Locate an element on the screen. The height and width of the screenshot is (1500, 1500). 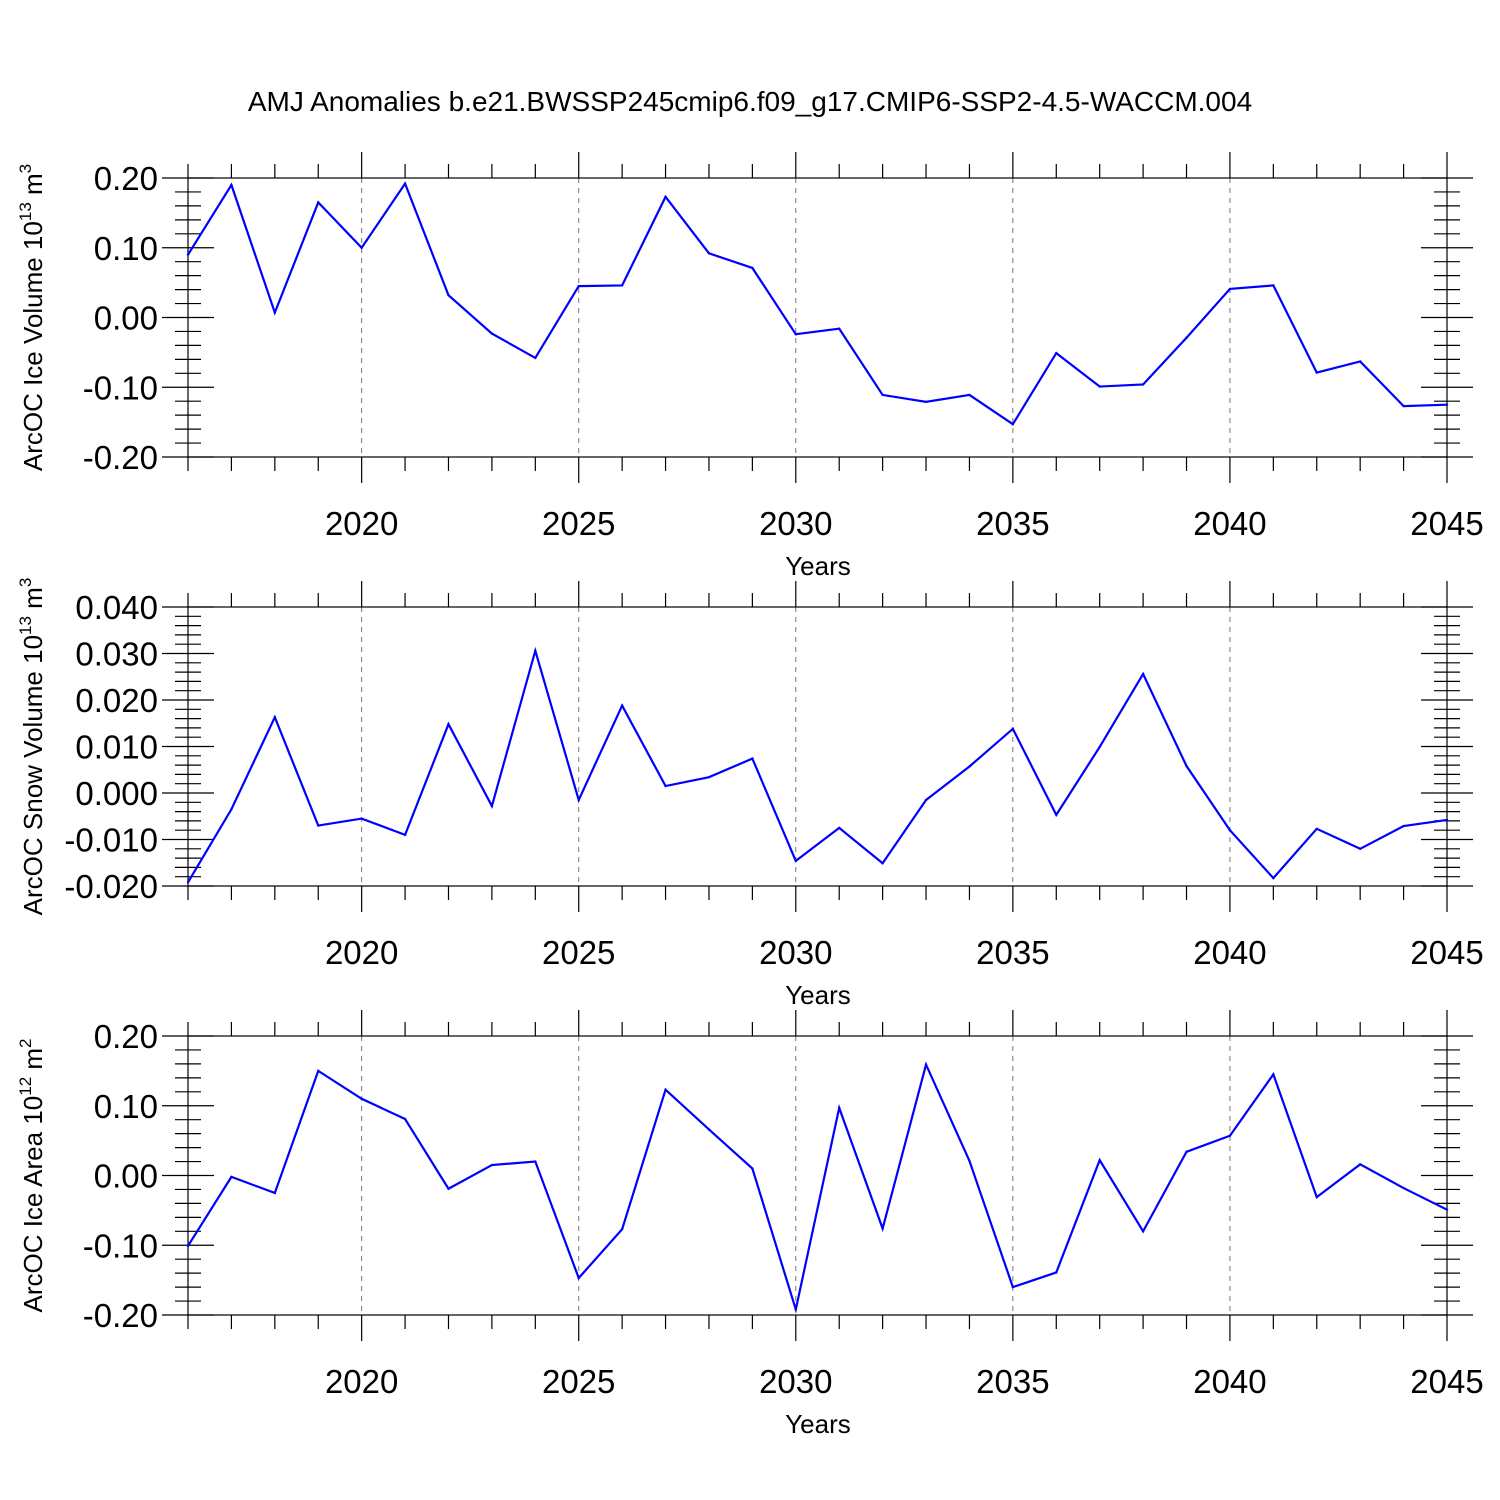
y-tick-label: 0.010 is located at coordinates (116, 747).